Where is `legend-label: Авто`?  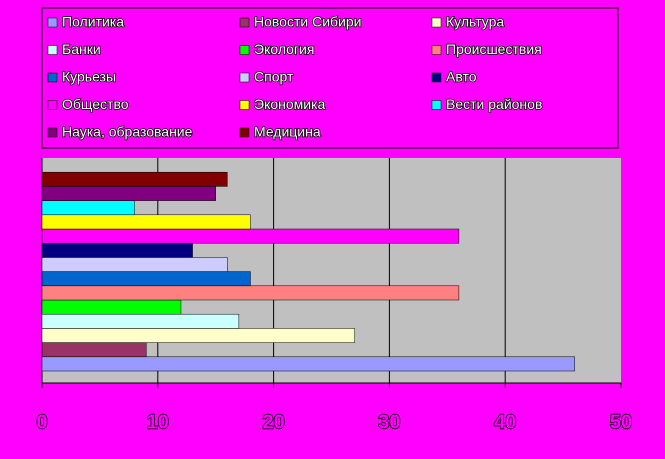 legend-label: Авто is located at coordinates (461, 77).